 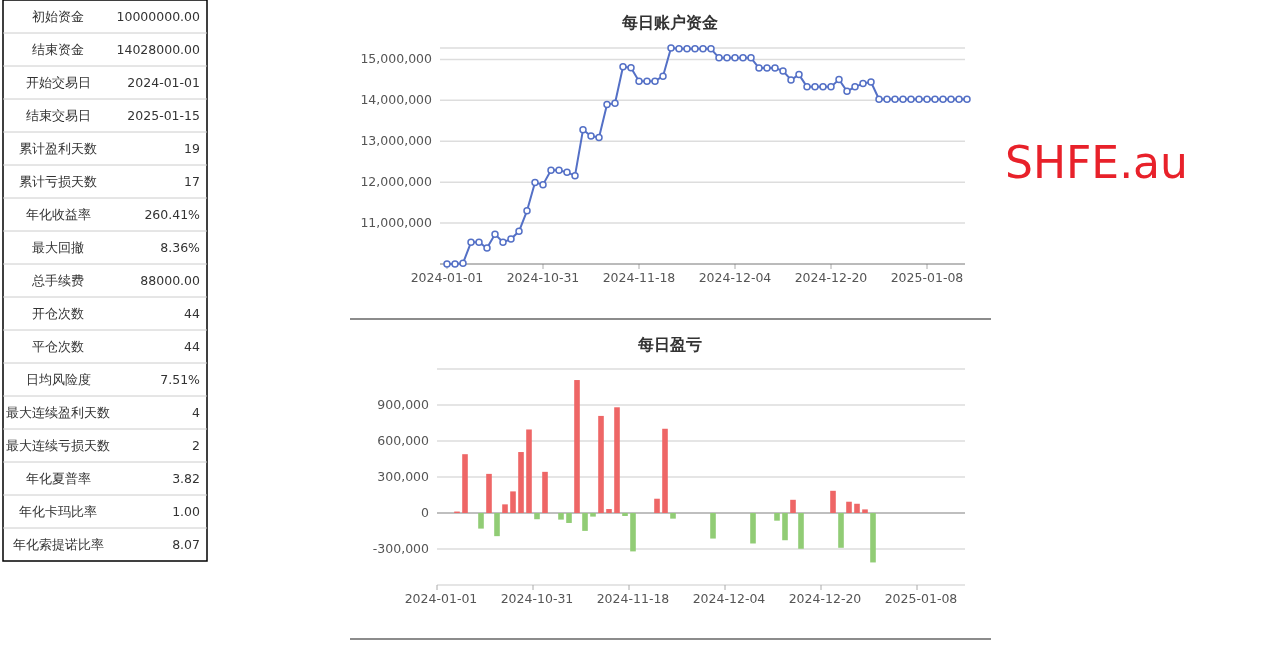 I want to click on y-tick-label: 14,000,000, so click(x=396, y=100).